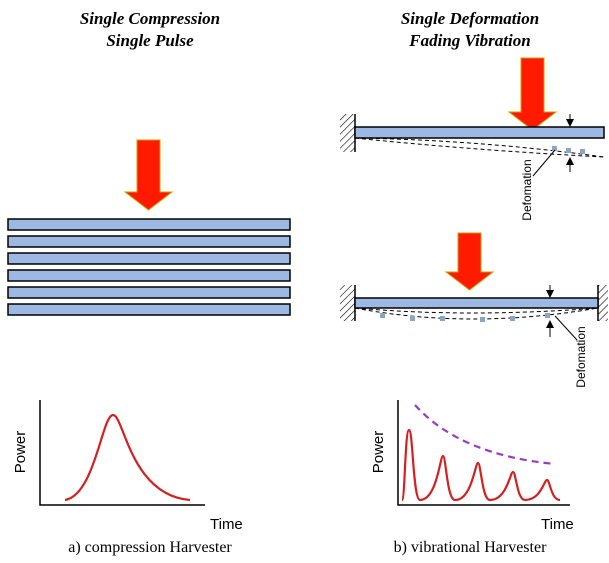  I want to click on left-caption: a) compression Harvester, so click(150, 547).